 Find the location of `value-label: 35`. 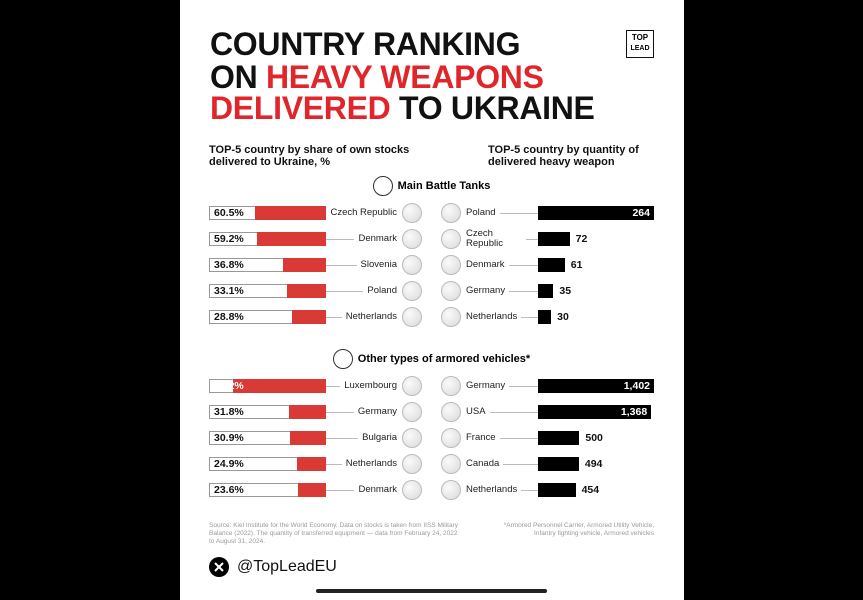

value-label: 35 is located at coordinates (565, 291).